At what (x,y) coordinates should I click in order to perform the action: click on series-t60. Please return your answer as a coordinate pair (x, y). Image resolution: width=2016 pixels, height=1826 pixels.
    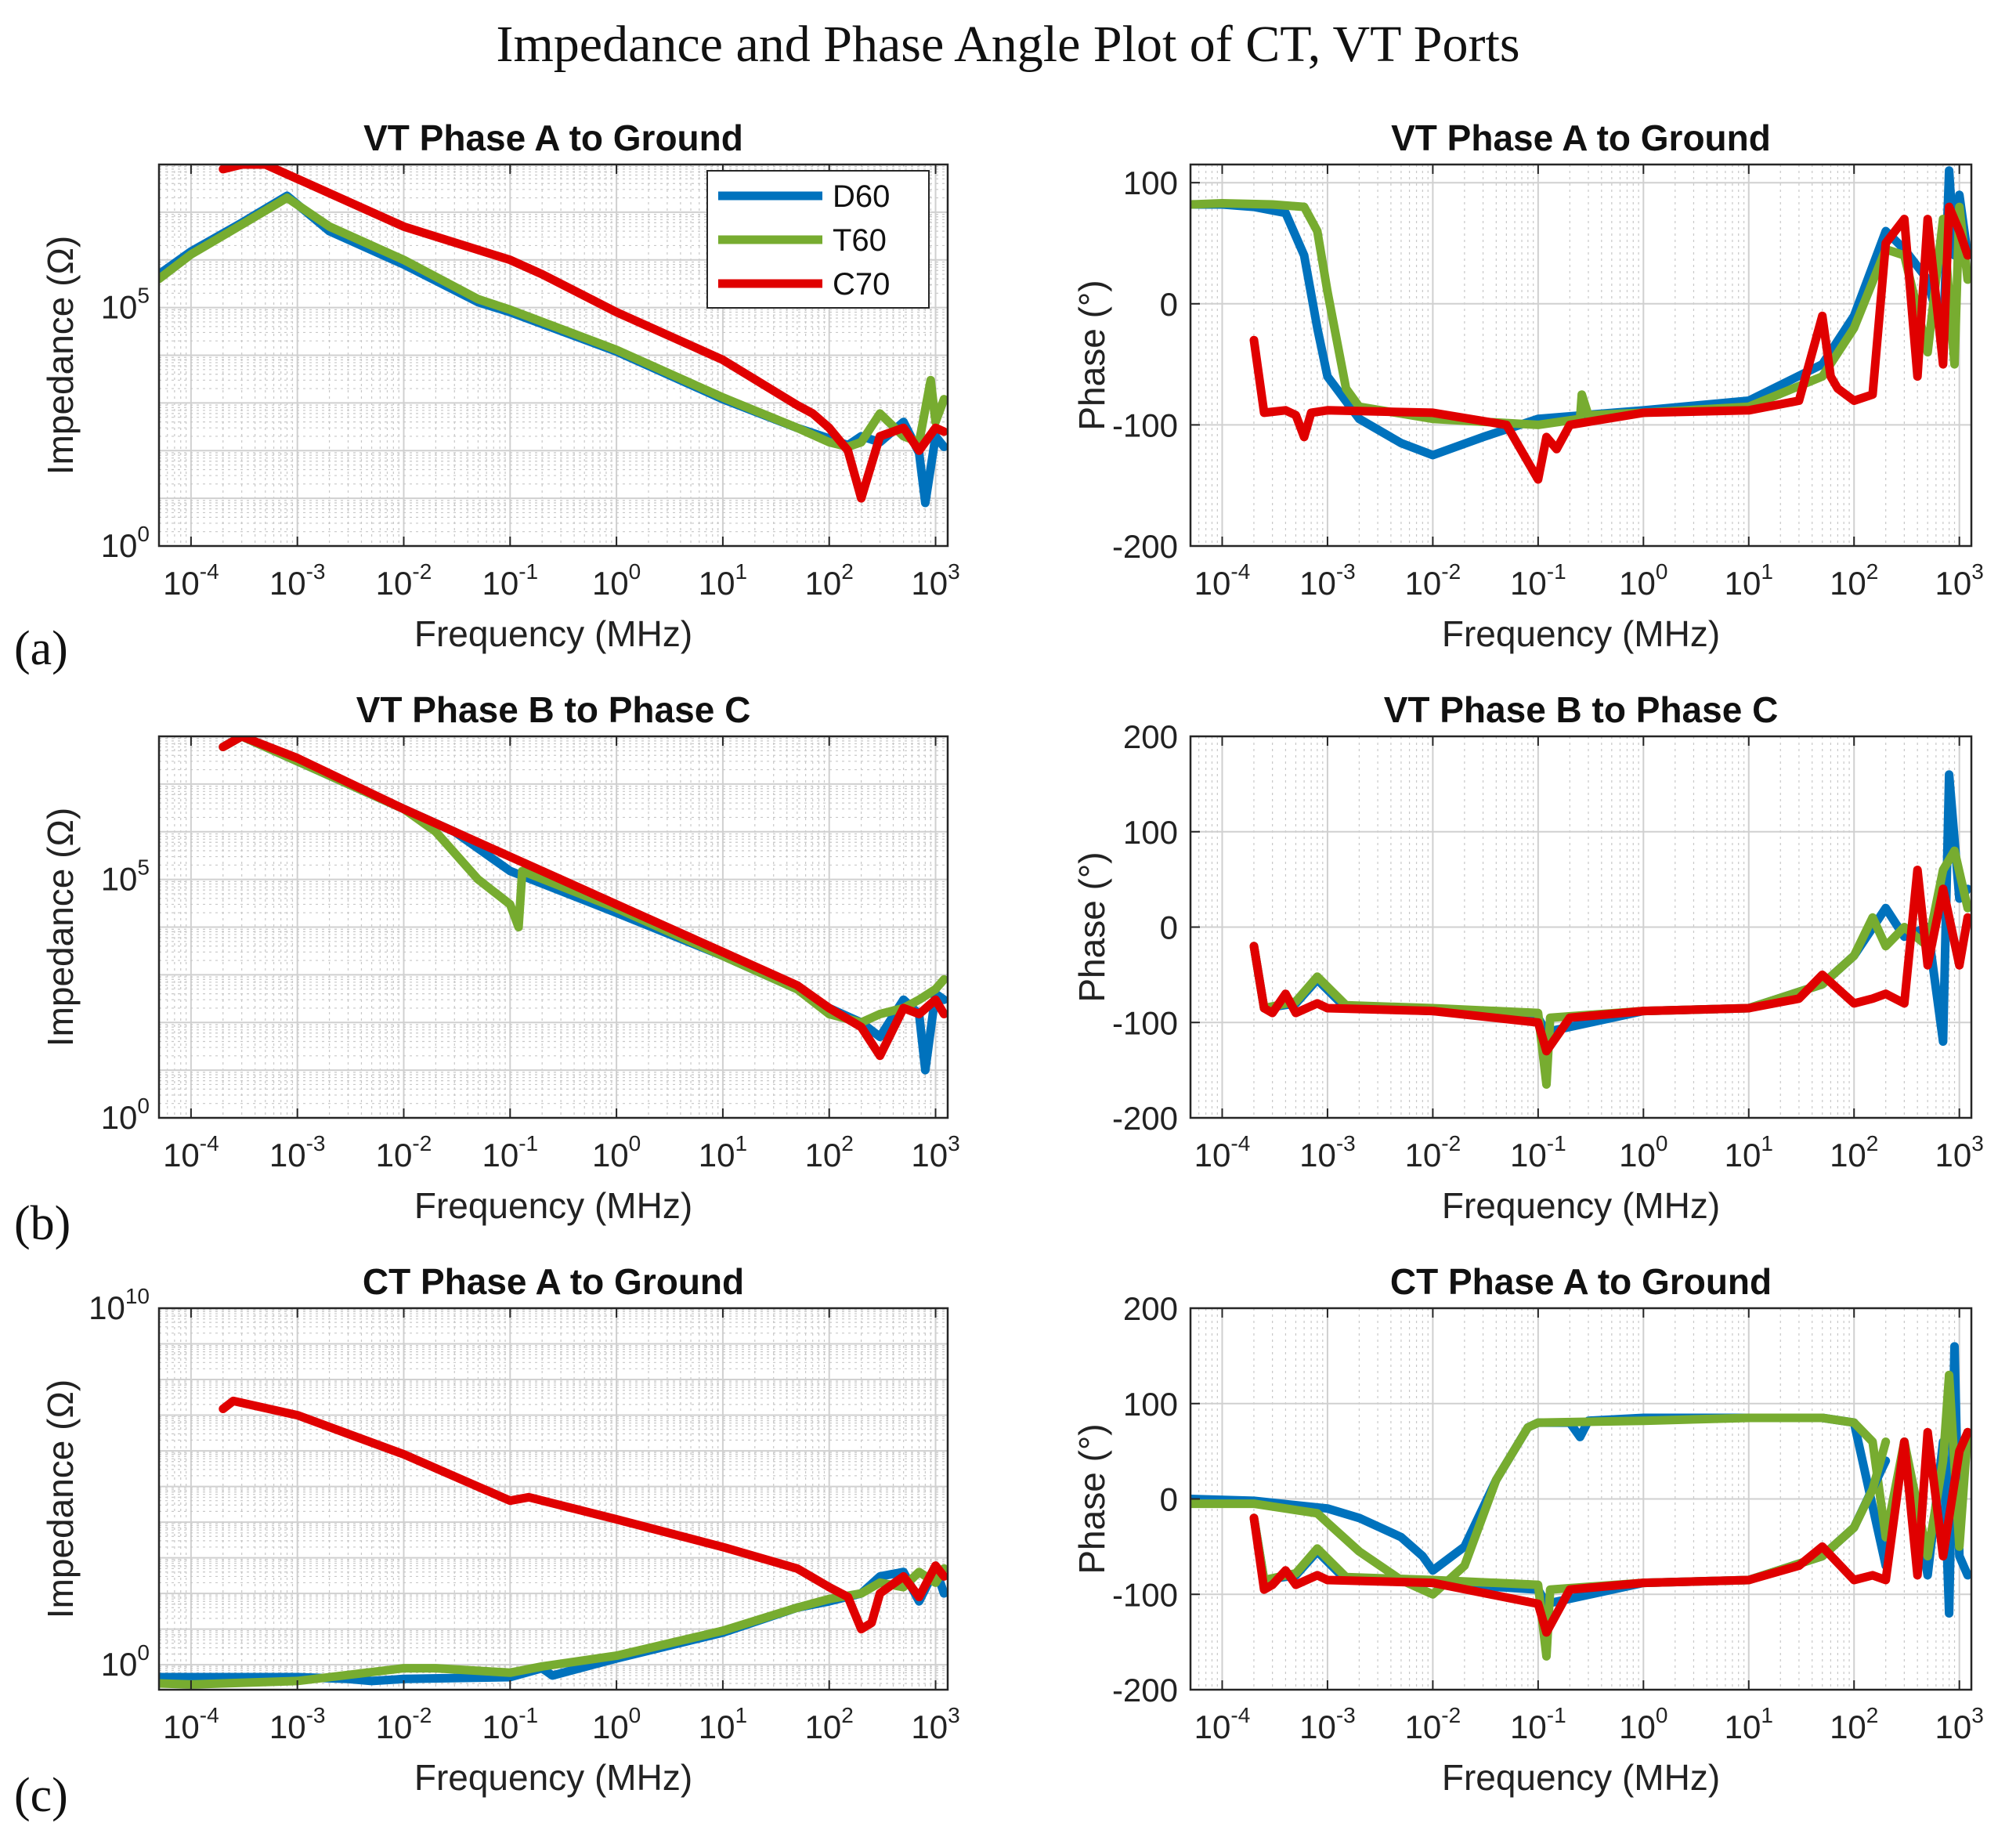
    Looking at the image, I should click on (1610, 968).